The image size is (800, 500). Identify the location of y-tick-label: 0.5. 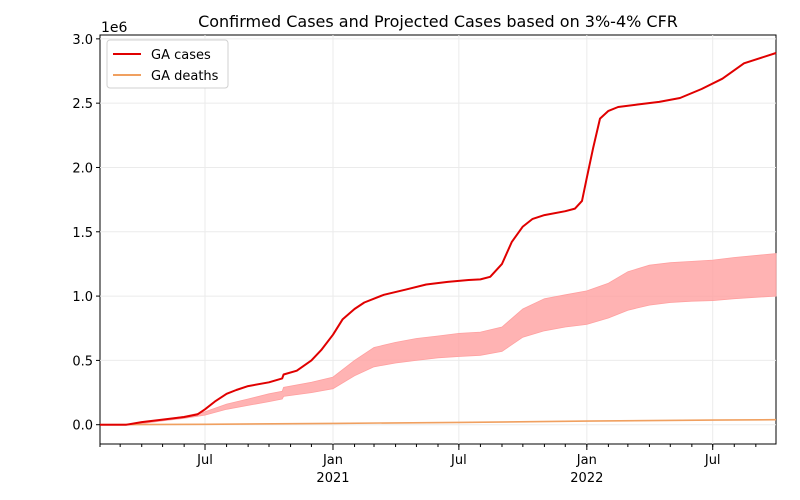
(82, 361).